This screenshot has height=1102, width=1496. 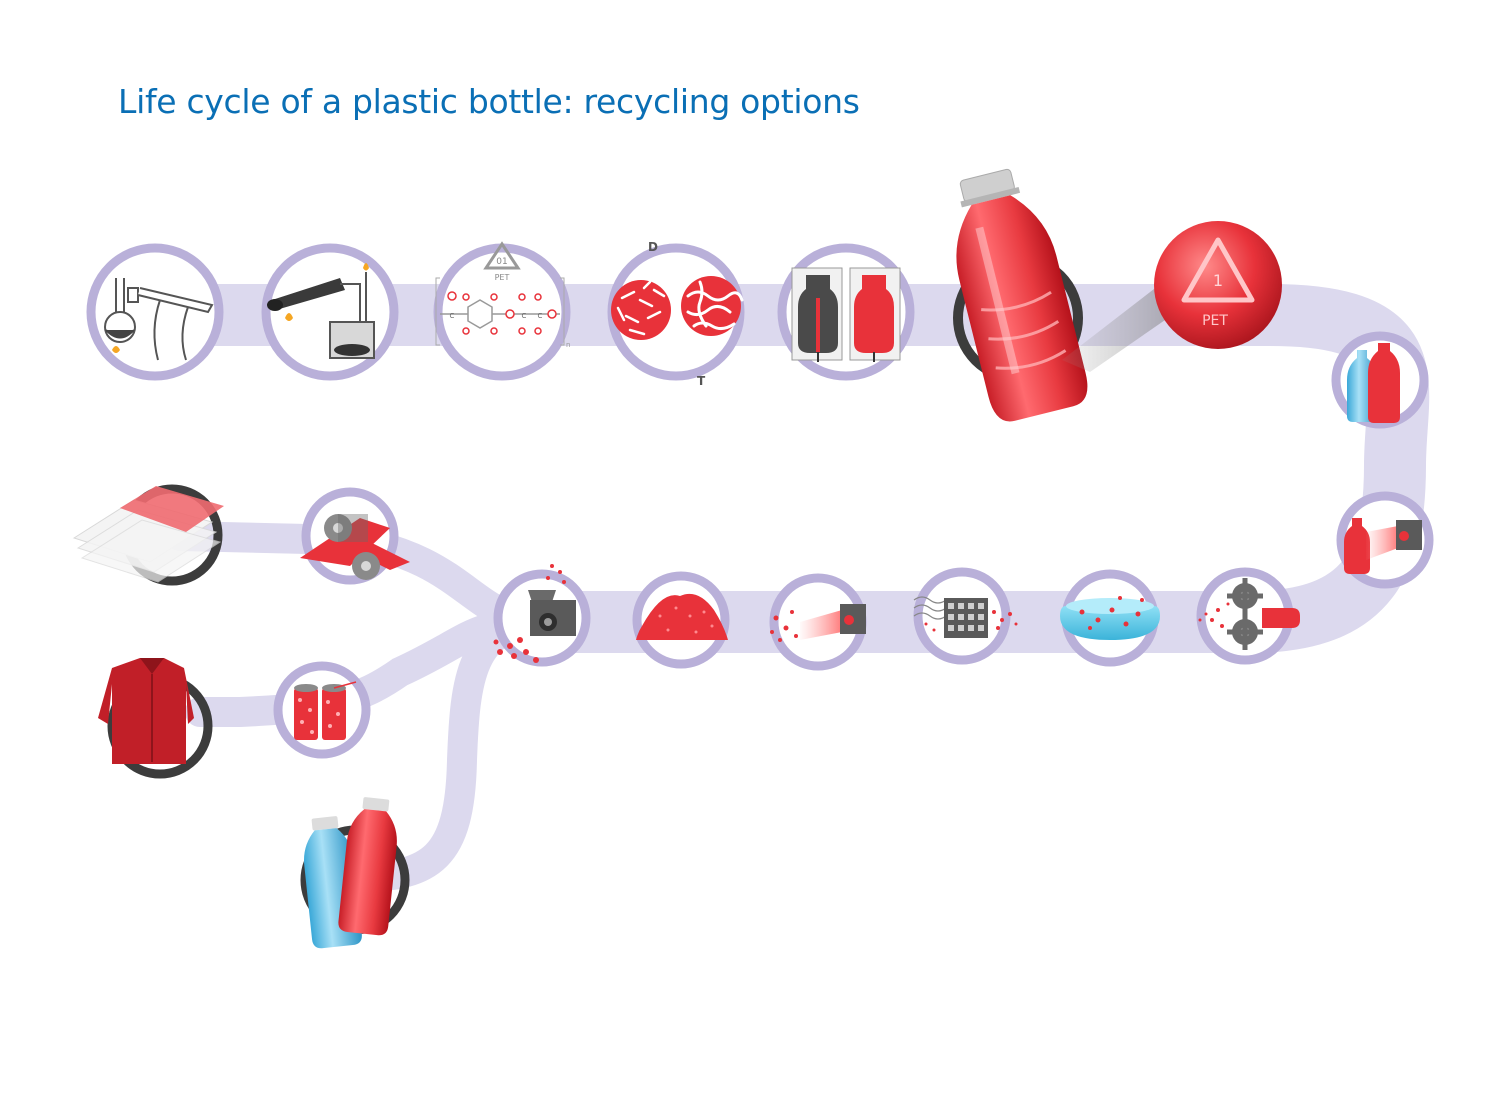 I want to click on svg-text: D, so click(x=653, y=247).